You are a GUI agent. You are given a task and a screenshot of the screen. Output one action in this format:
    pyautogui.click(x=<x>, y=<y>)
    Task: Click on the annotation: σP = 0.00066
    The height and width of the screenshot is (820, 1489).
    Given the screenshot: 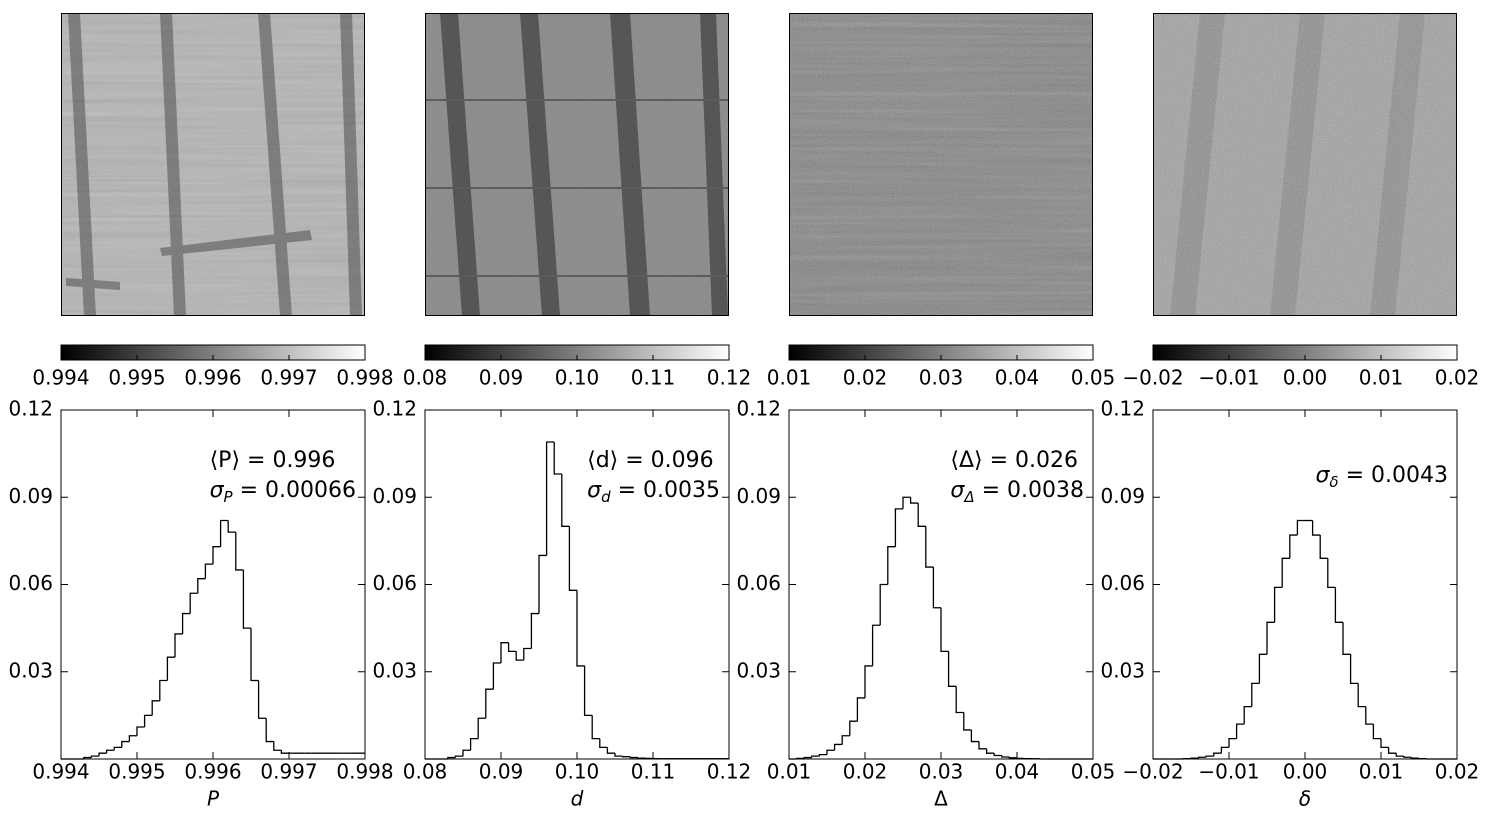 What is the action you would take?
    pyautogui.click(x=283, y=492)
    